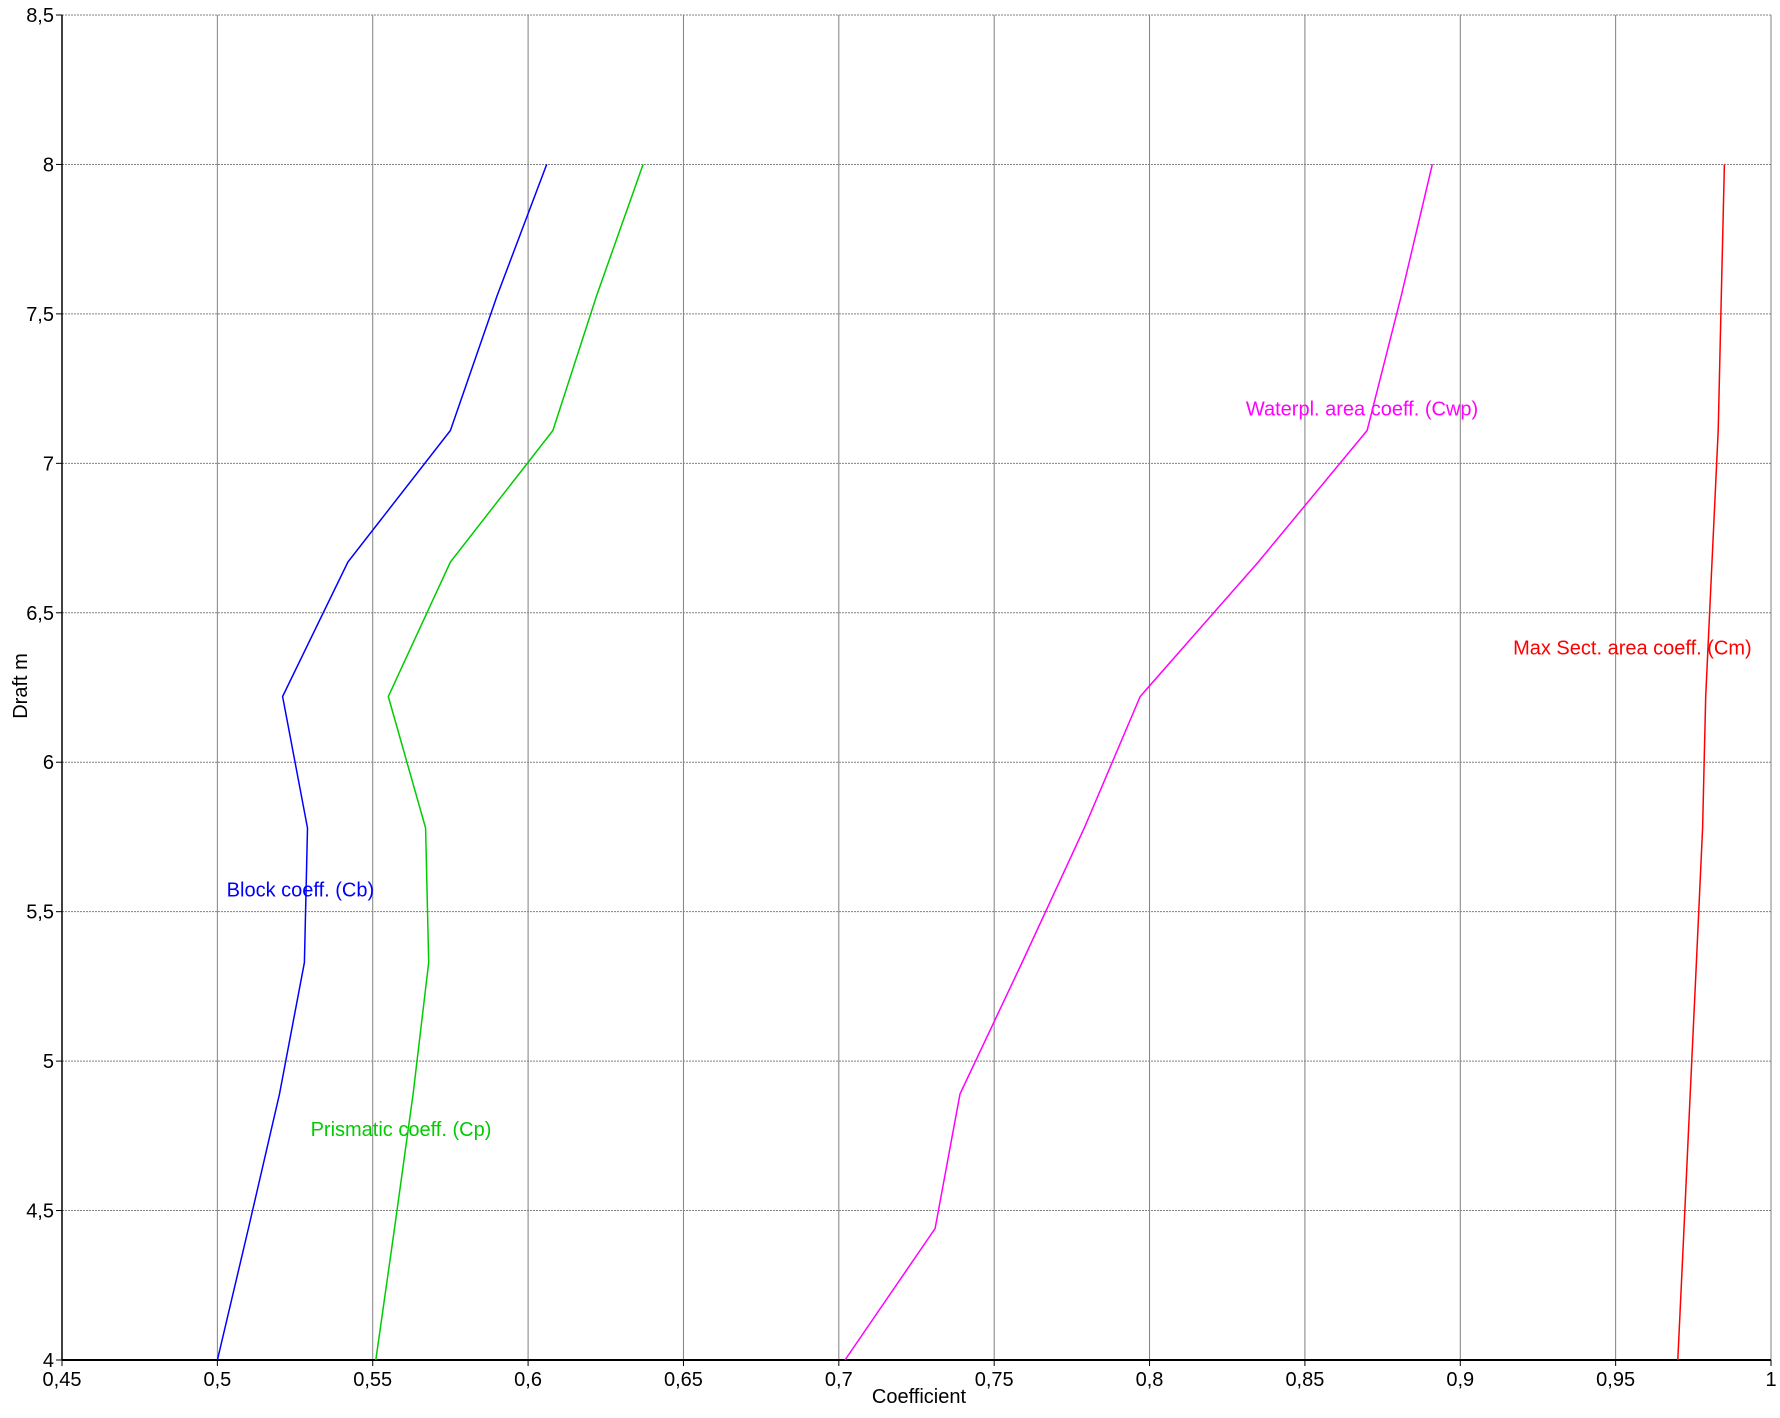  I want to click on y-tick-label: 7, so click(48, 464).